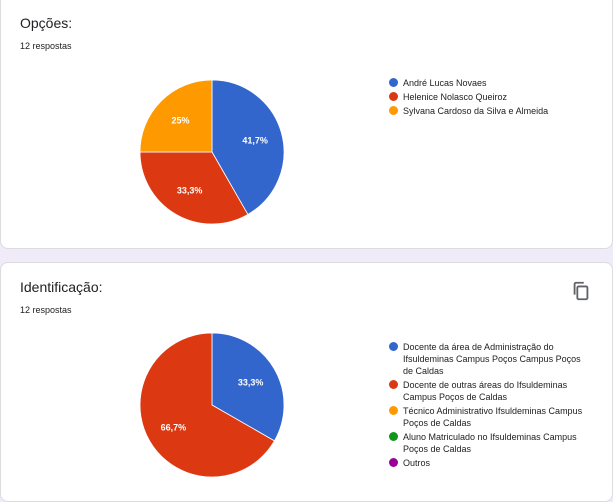  I want to click on legend-label: Sylvana Cardoso da Silva e Almeida, so click(476, 111).